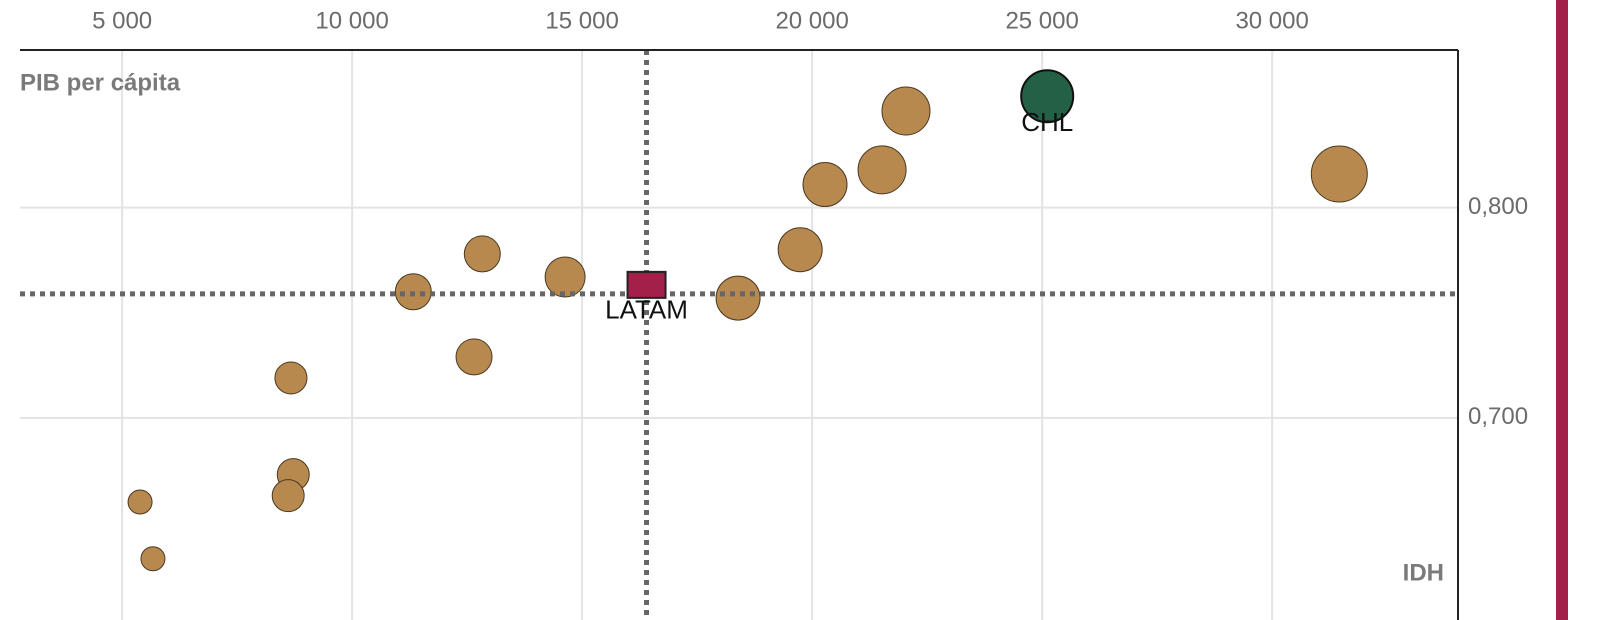 Image resolution: width=1608 pixels, height=620 pixels. What do you see at coordinates (100, 82) in the screenshot?
I see `x-axis-label: PIB per cápita` at bounding box center [100, 82].